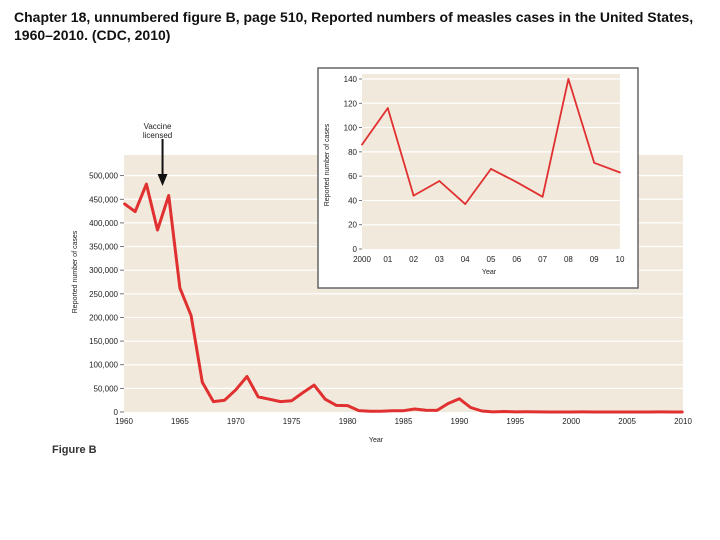 The width and height of the screenshot is (720, 540). I want to click on inset-y-tick-label: 20, so click(352, 225).